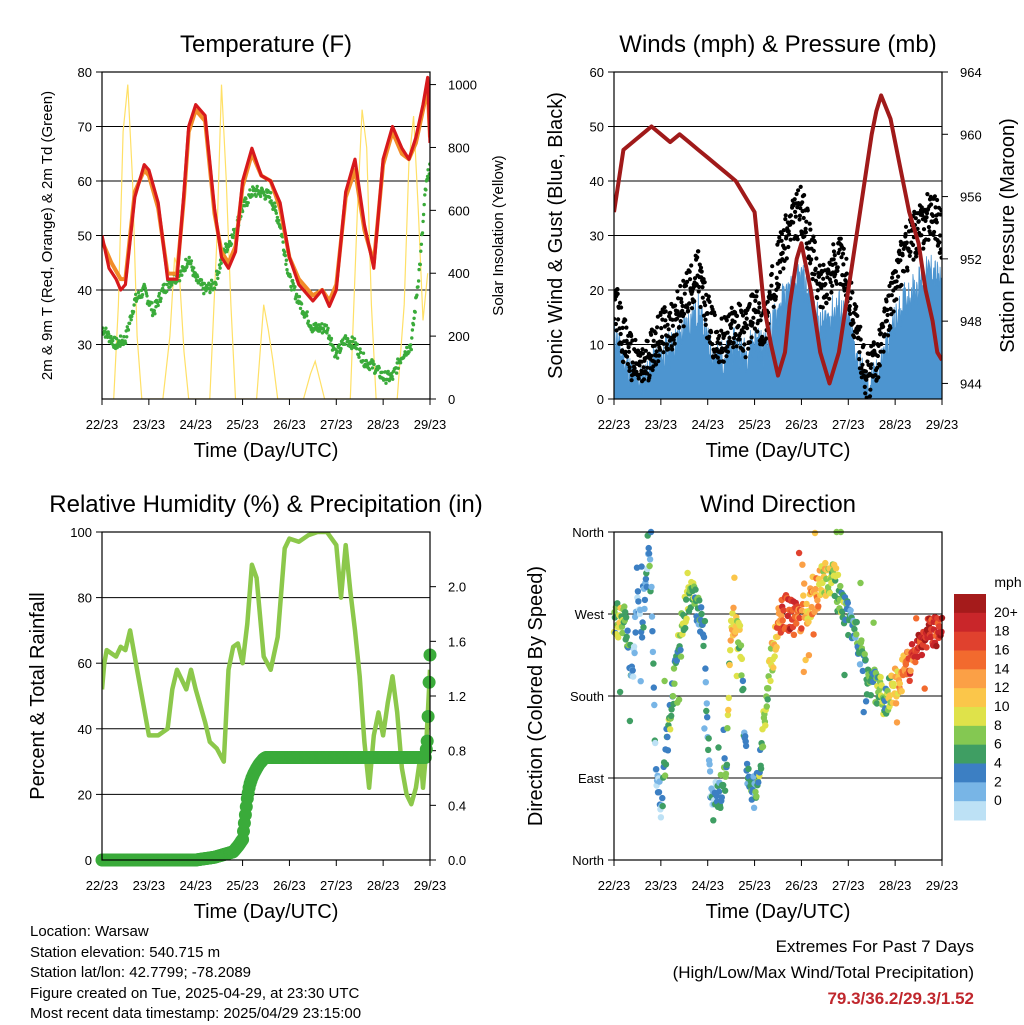  I want to click on series-temp-2m, so click(266, 191).